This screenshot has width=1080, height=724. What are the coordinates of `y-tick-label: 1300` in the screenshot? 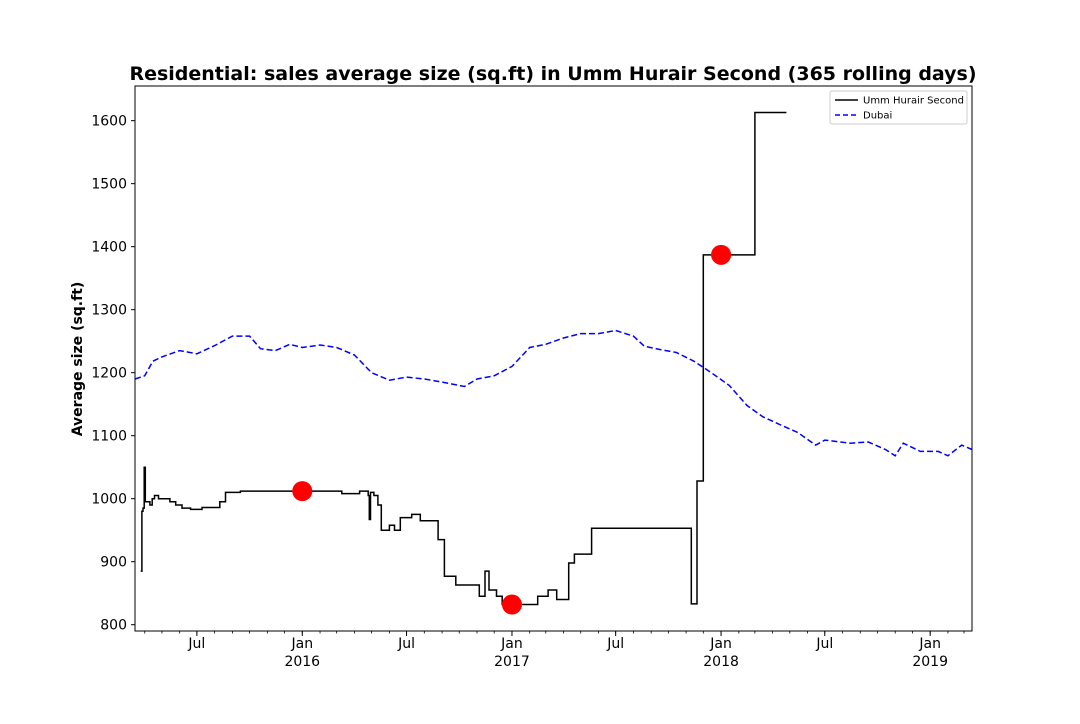 It's located at (109, 311).